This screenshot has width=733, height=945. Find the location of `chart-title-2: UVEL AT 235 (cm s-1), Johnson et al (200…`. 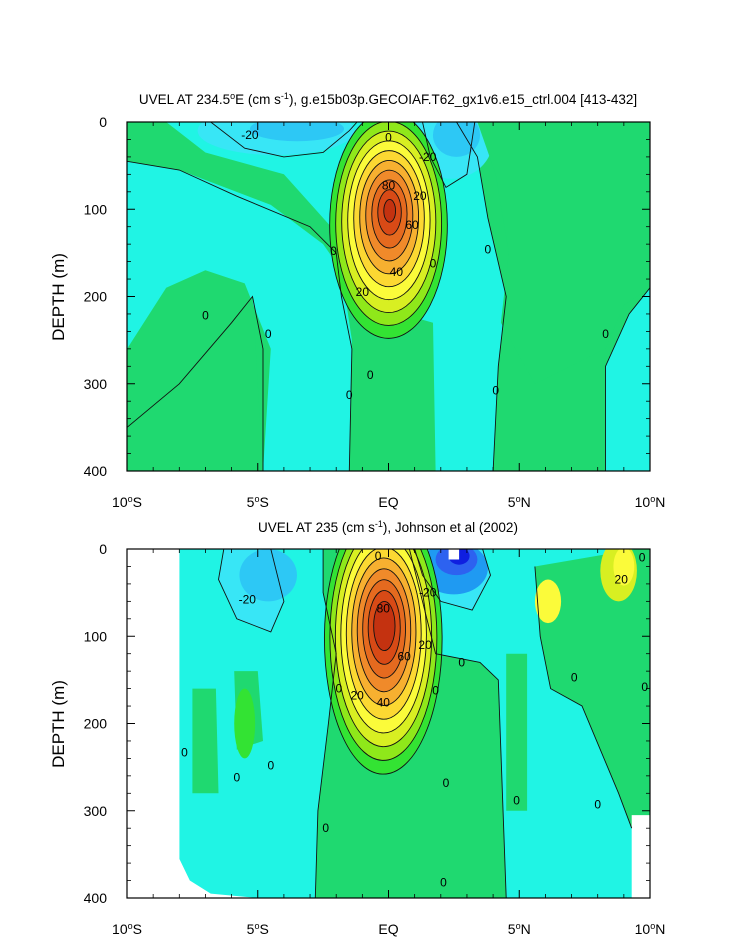

chart-title-2: UVEL AT 235 (cm s-1), Johnson et al (200… is located at coordinates (388, 527).